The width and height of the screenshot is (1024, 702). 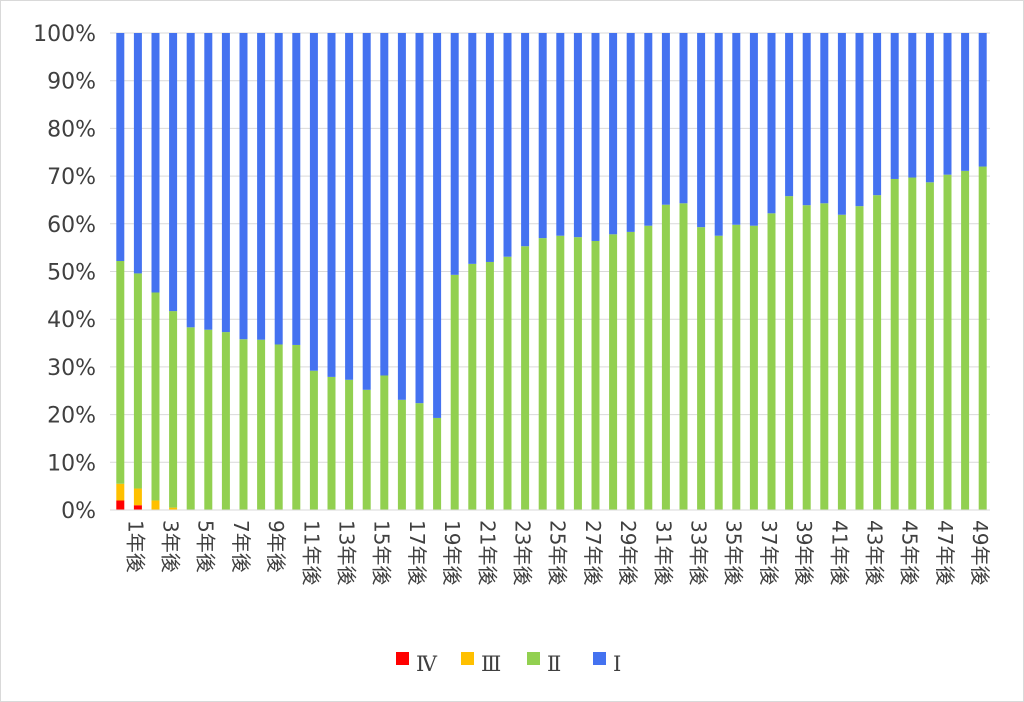 What do you see at coordinates (382, 552) in the screenshot?
I see `x-tick-label: 15年後` at bounding box center [382, 552].